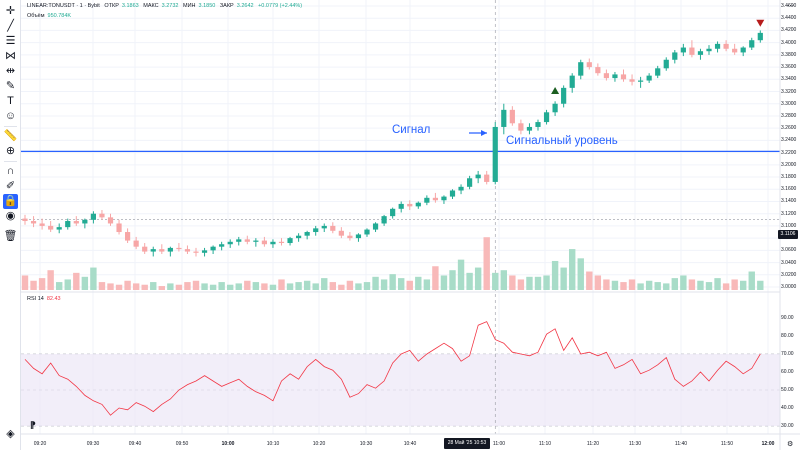  Describe the element at coordinates (10, 434) in the screenshot. I see `layers-icon: ◈` at that location.